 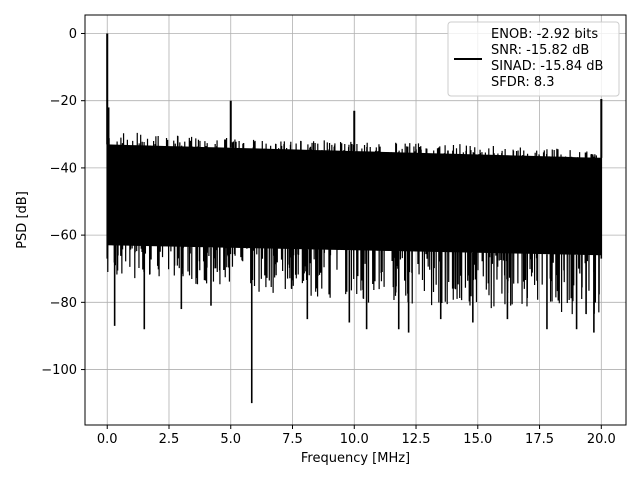 I want to click on legend-entry-enob: ENOB: -2.92 bits, so click(x=544, y=34).